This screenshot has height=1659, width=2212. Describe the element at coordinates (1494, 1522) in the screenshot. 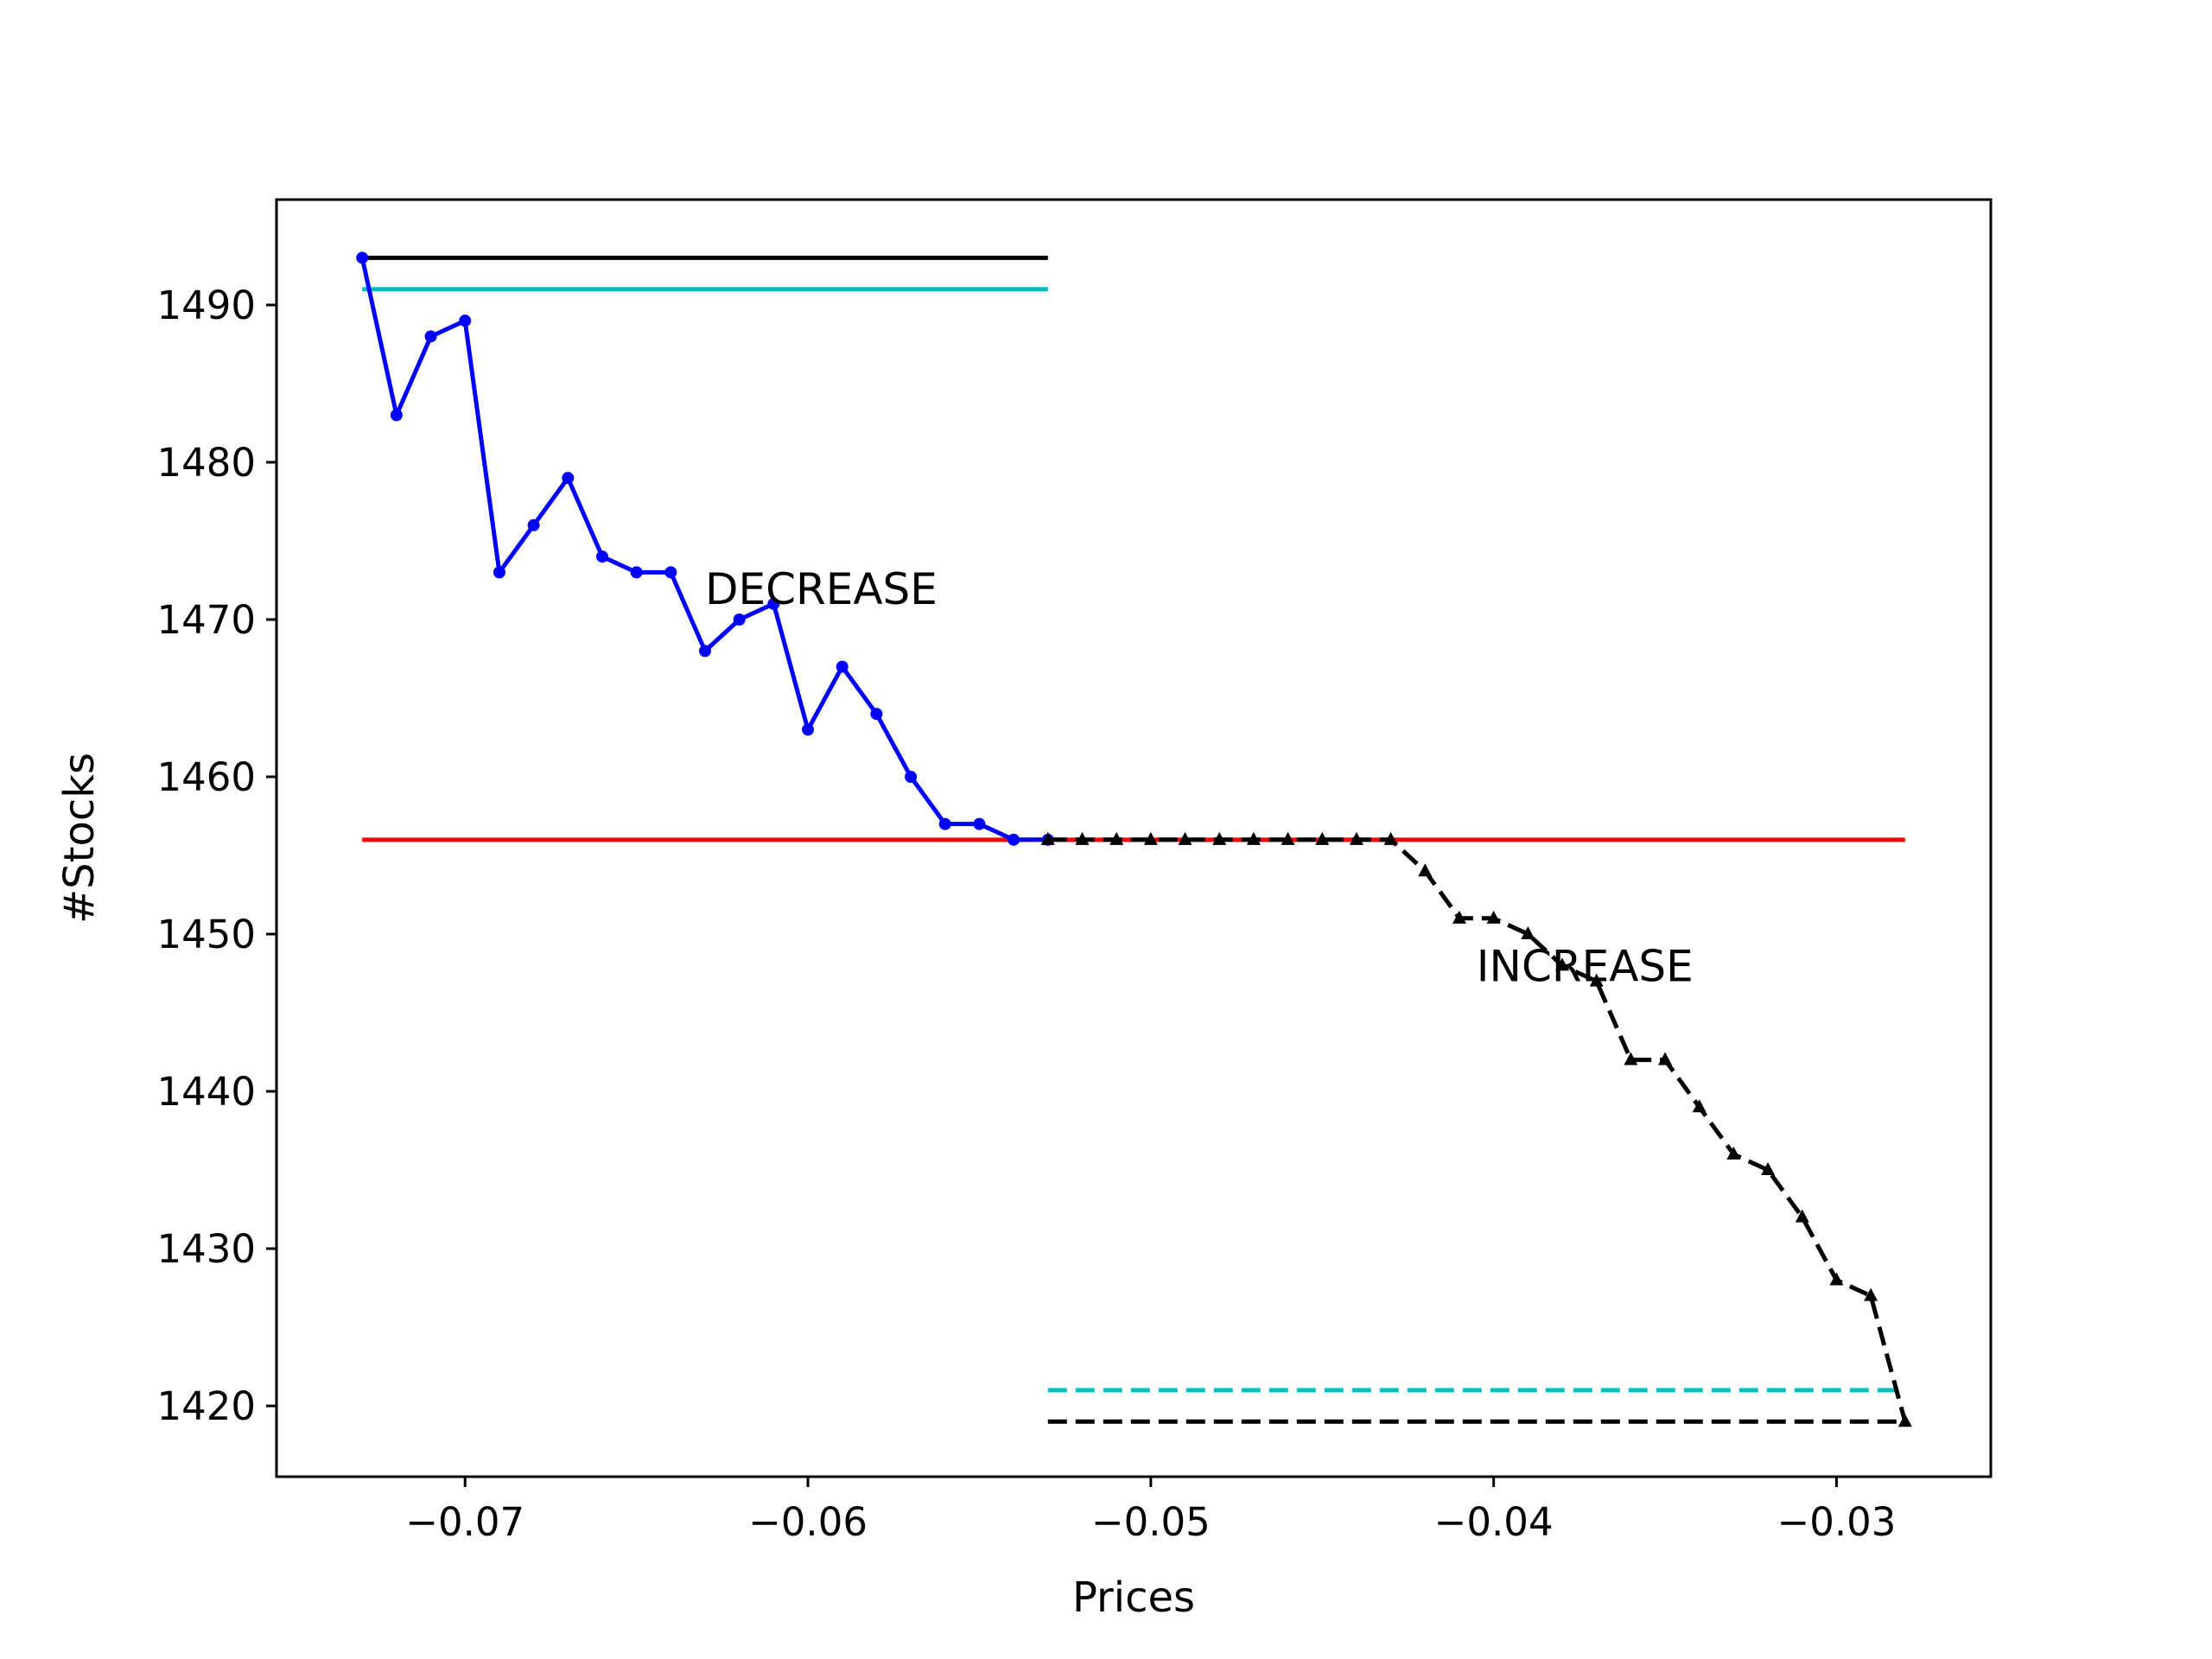

I see `x-tick-label: −0.04` at that location.